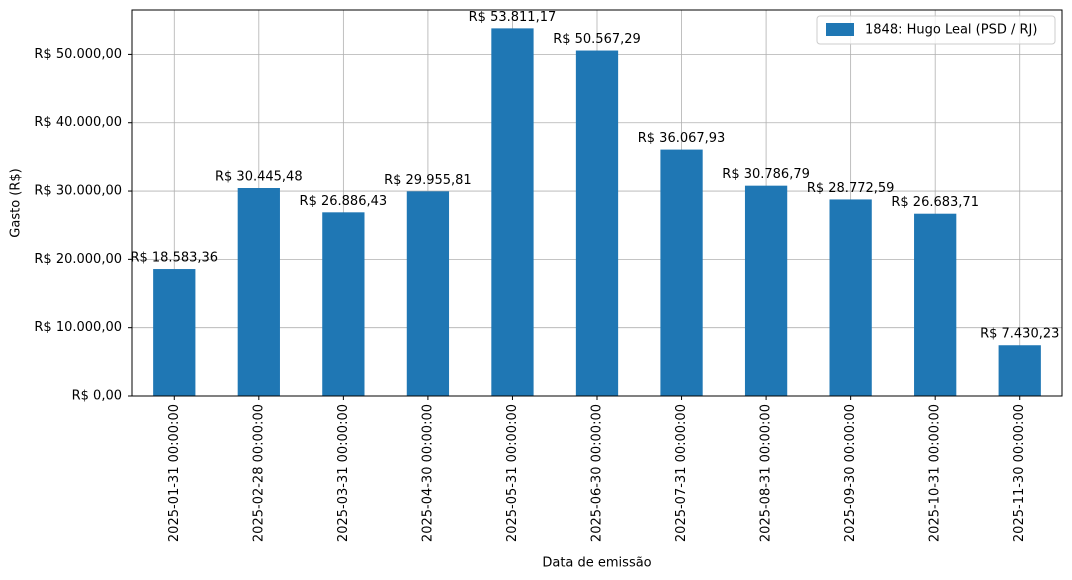  Describe the element at coordinates (597, 473) in the screenshot. I see `x-tick-label: 2025-06-30 00:00:00` at that location.